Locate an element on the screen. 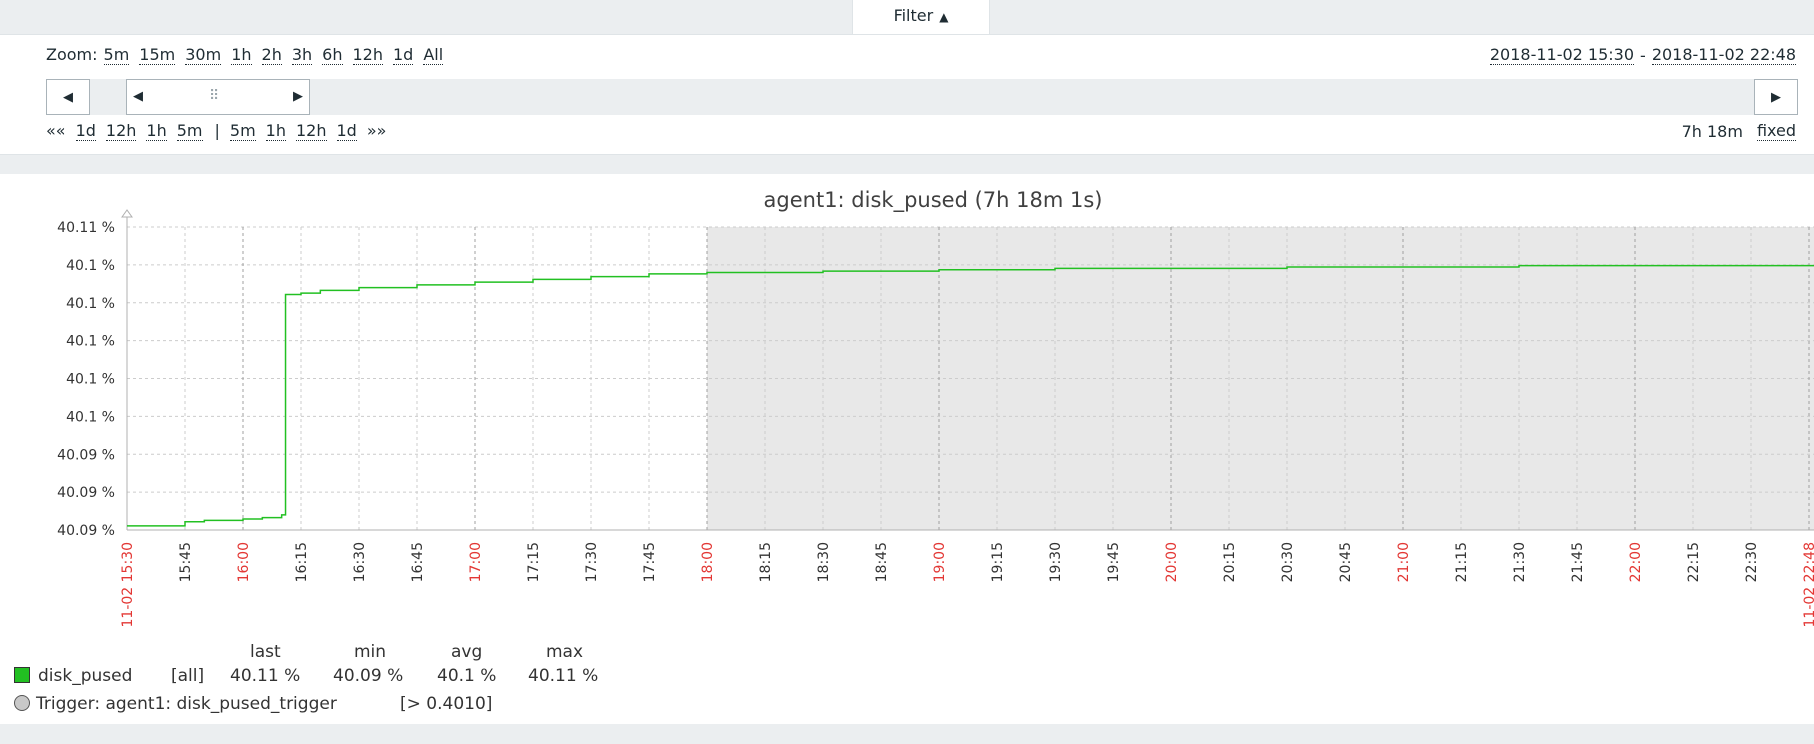 This screenshot has width=1814, height=744. x-tick-label: 20:30 is located at coordinates (1288, 562).